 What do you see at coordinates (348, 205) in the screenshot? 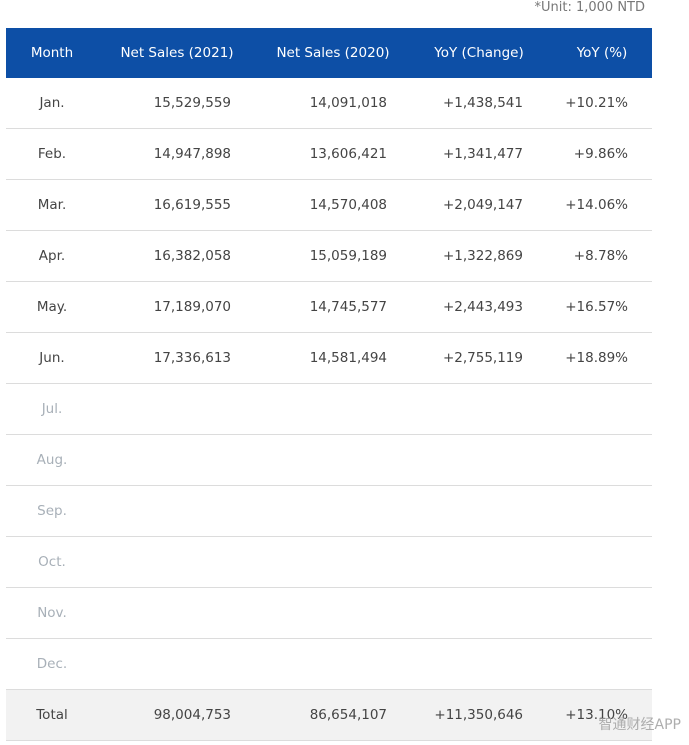
I see `value-cell: 14,570,408` at bounding box center [348, 205].